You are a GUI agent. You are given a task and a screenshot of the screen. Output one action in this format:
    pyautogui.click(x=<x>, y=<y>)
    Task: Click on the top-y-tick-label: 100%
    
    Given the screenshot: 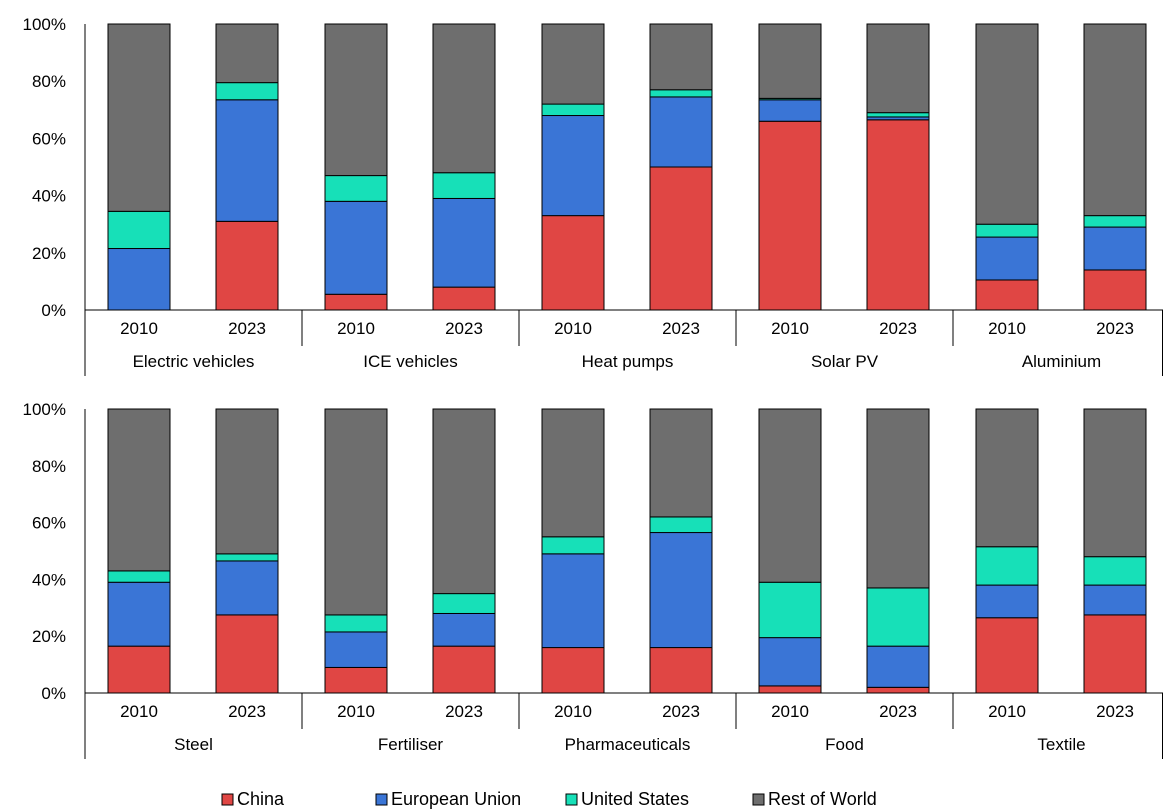 What is the action you would take?
    pyautogui.click(x=44, y=24)
    